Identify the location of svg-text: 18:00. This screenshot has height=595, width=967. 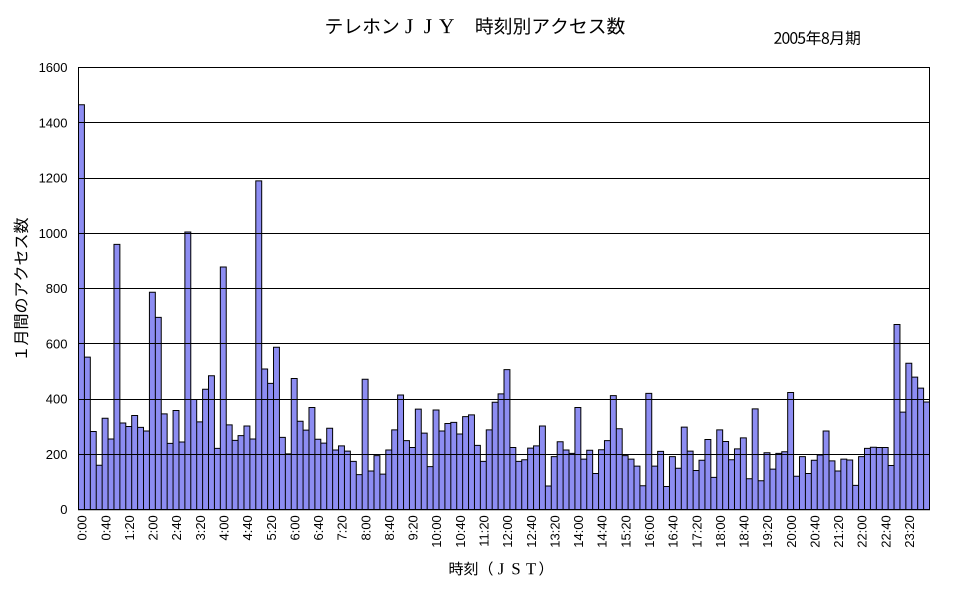
(720, 531).